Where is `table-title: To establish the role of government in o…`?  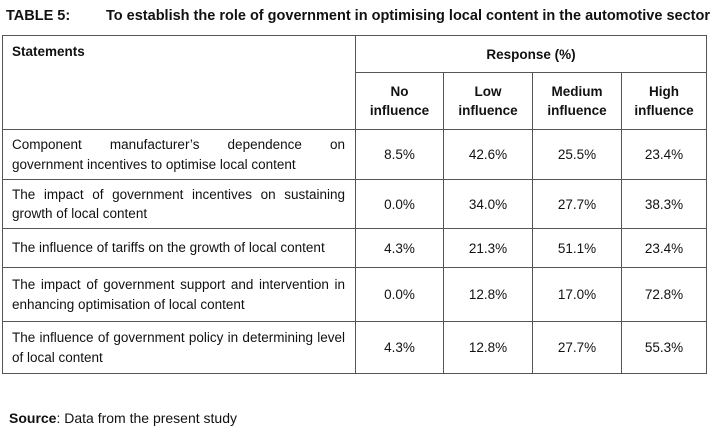
table-title: To establish the role of government in o… is located at coordinates (408, 16).